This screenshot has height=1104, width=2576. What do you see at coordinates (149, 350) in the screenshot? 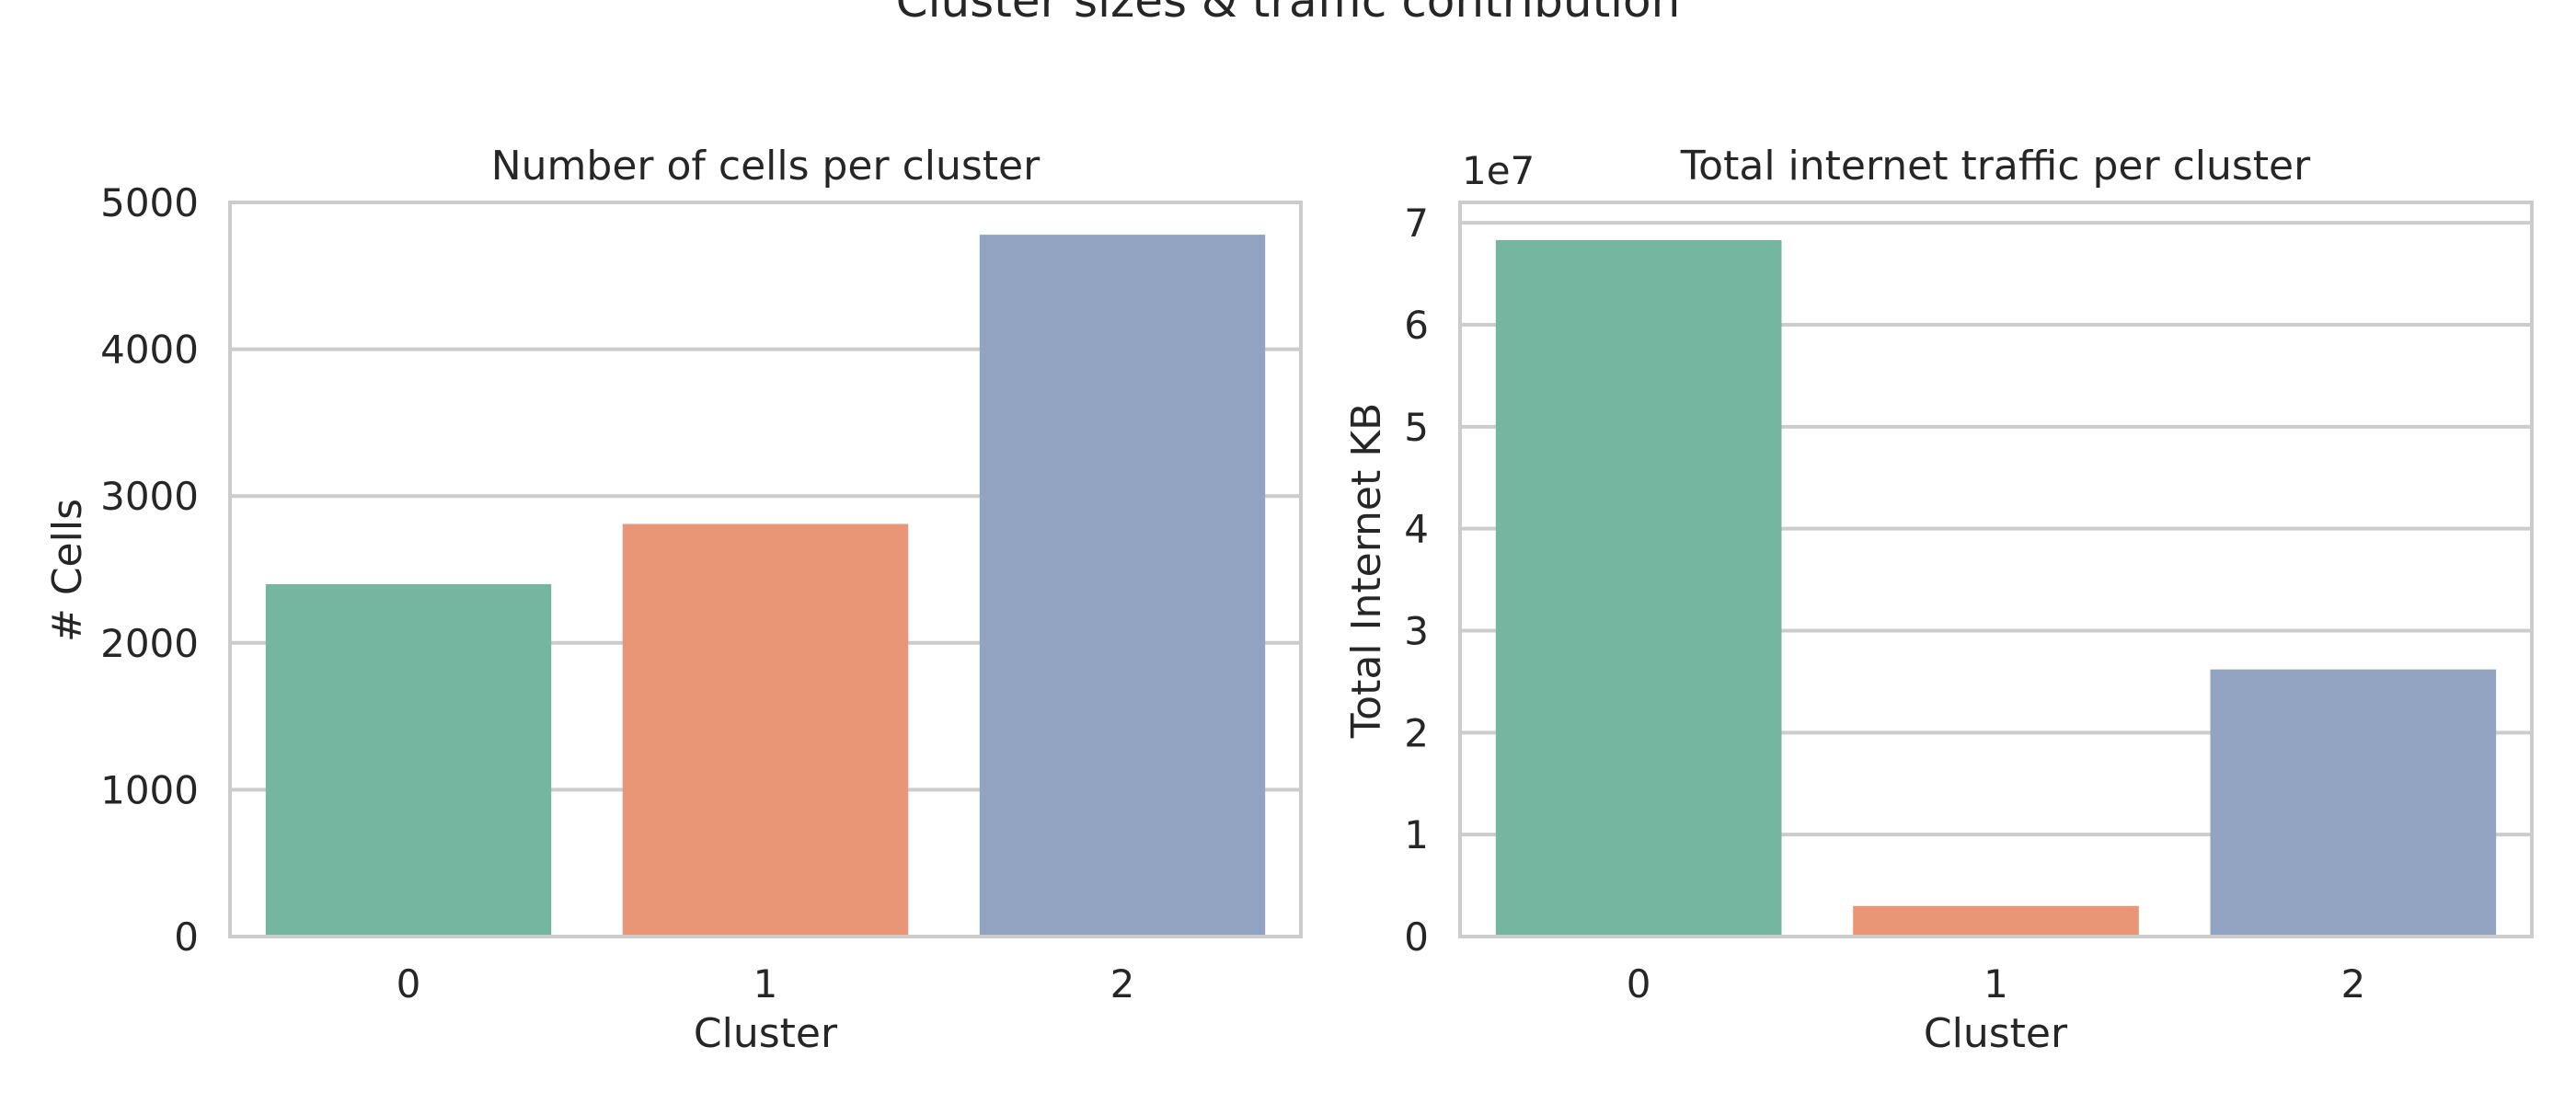
I see `y-tick-label: 4000` at bounding box center [149, 350].